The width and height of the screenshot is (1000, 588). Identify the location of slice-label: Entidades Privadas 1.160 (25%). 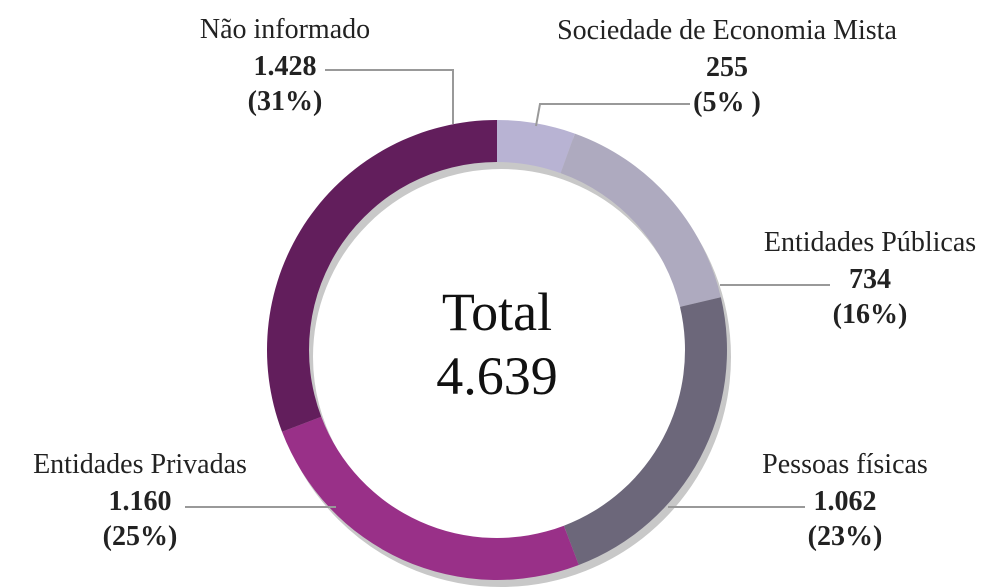
(140, 500).